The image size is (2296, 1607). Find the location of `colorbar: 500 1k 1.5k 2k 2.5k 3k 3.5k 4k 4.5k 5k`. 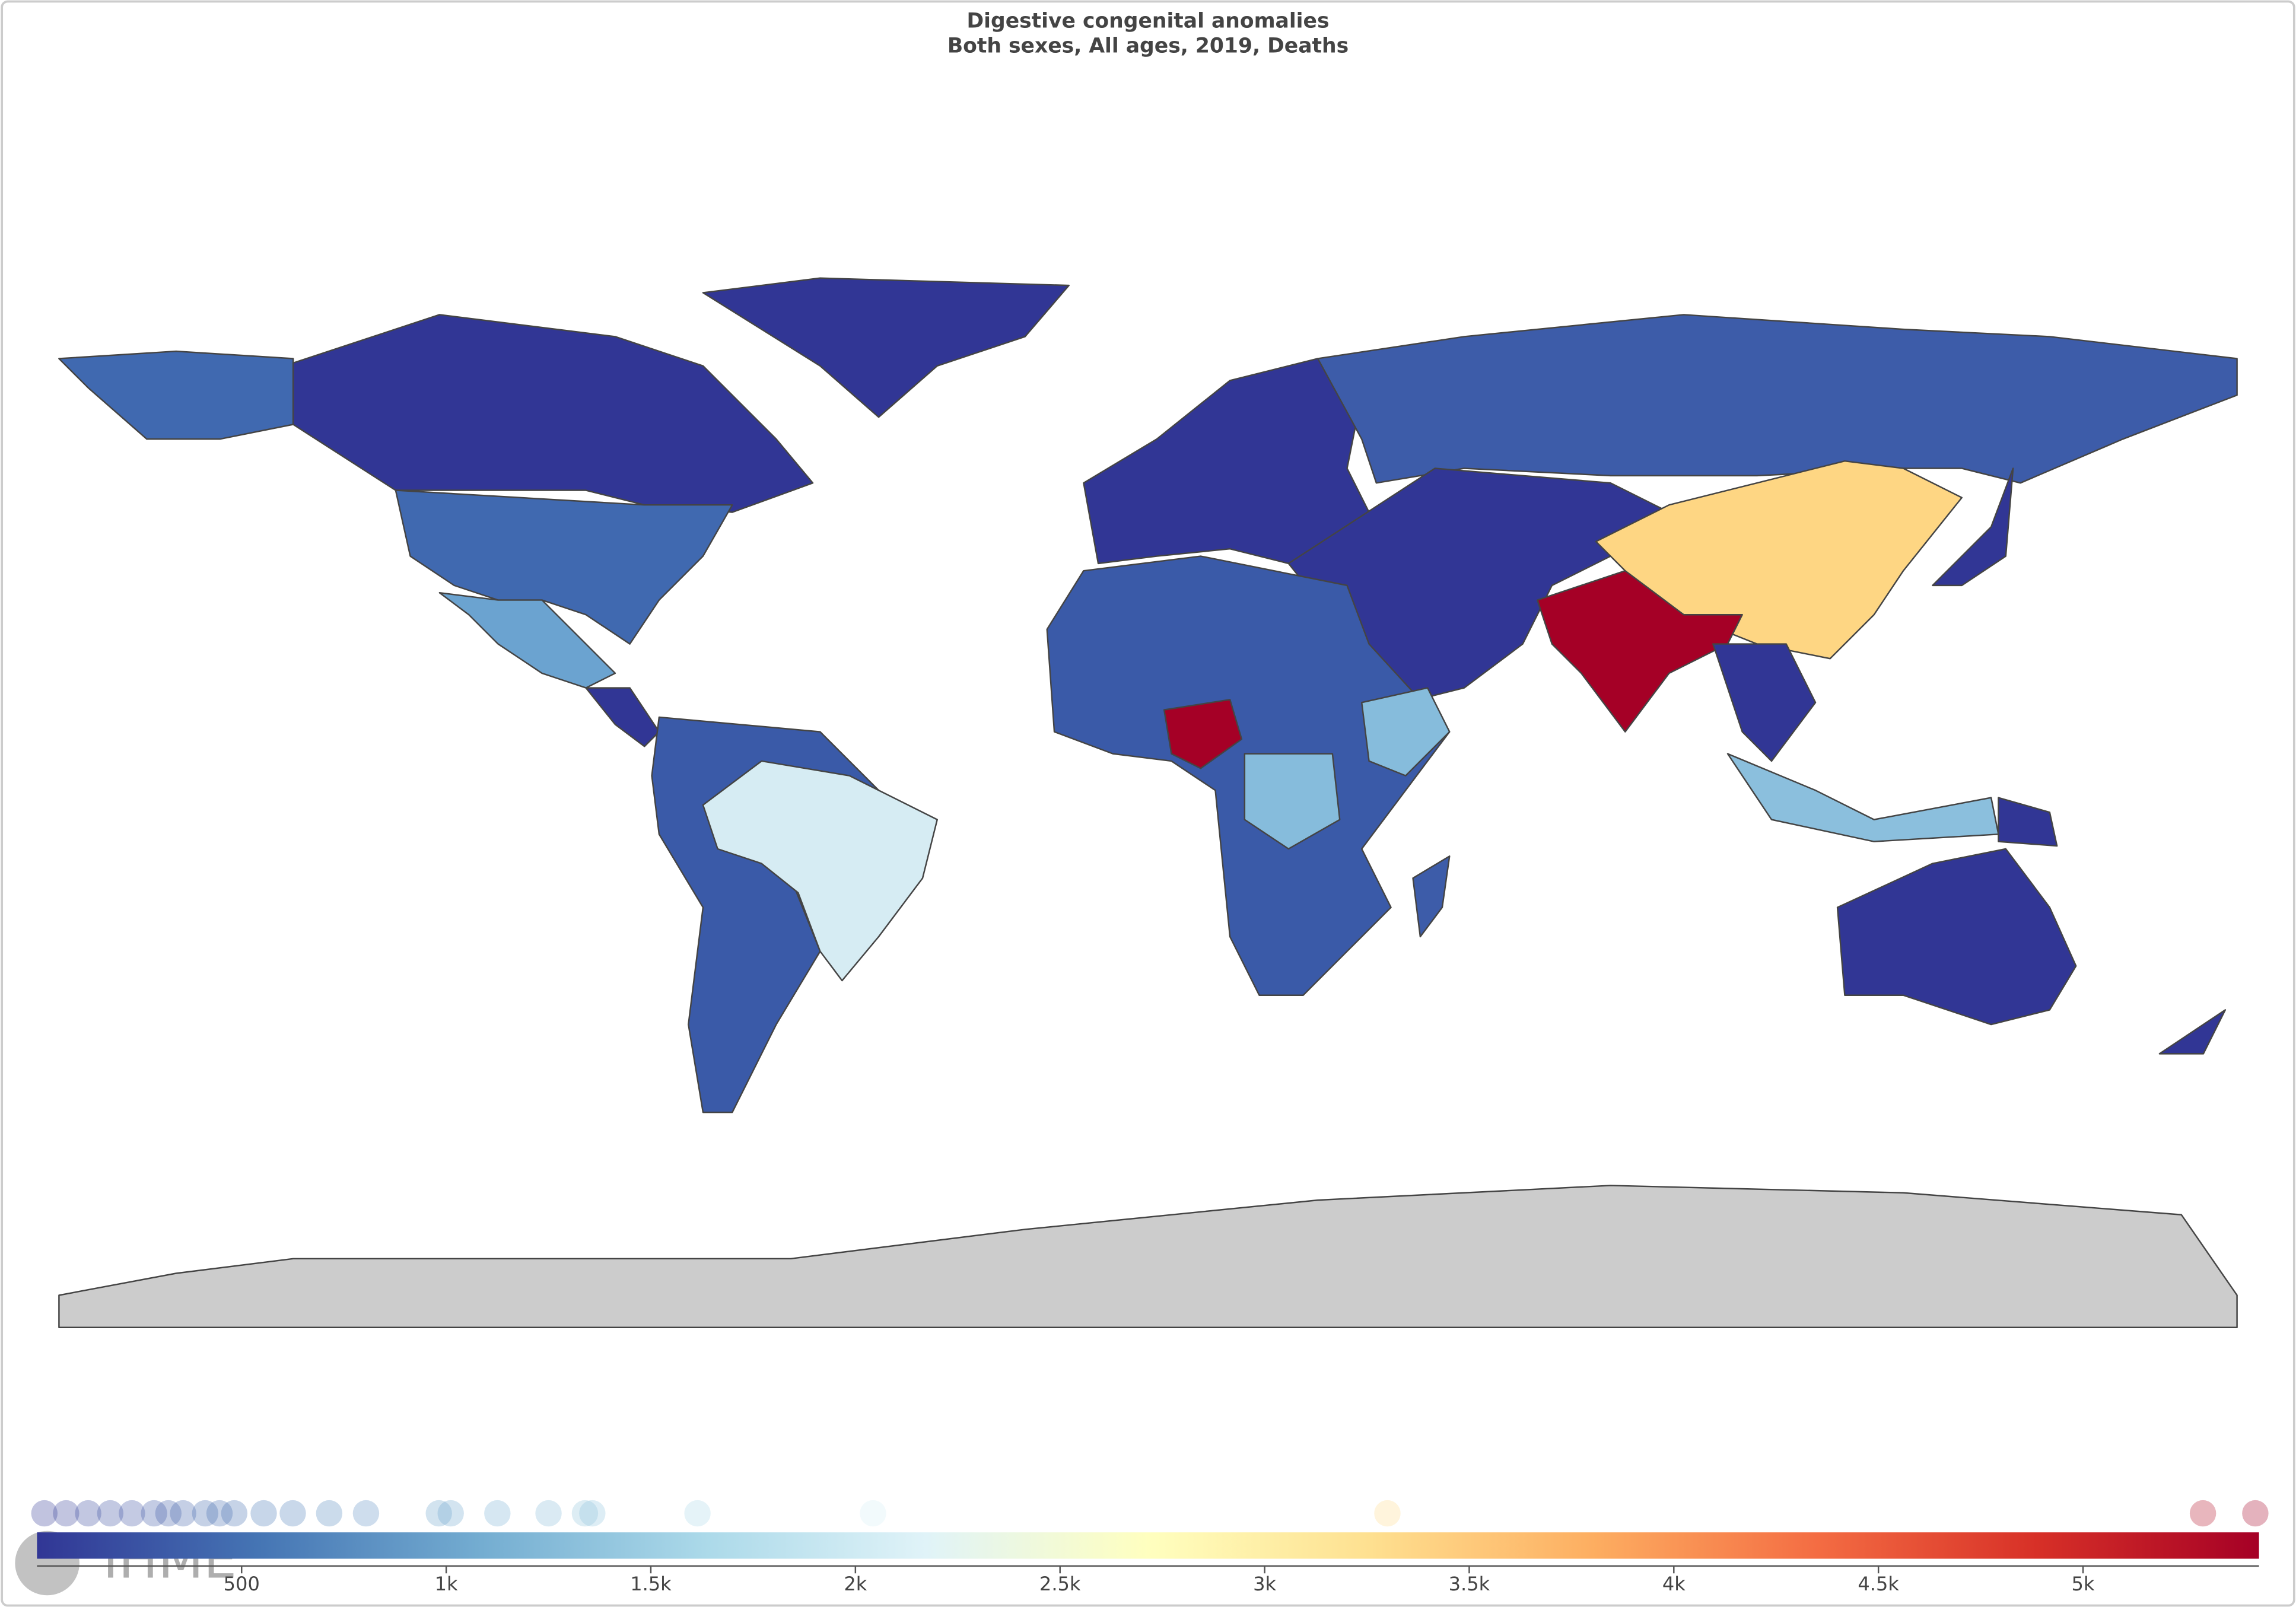

colorbar: 500 1k 1.5k 2k 2.5k 3k 3.5k 4k 4.5k 5k is located at coordinates (1150, 1548).